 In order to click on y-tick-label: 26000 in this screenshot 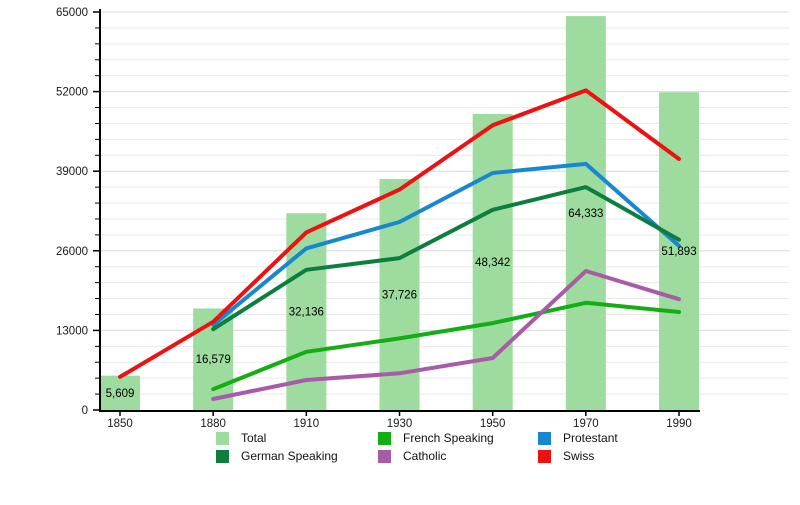, I will do `click(72, 252)`.